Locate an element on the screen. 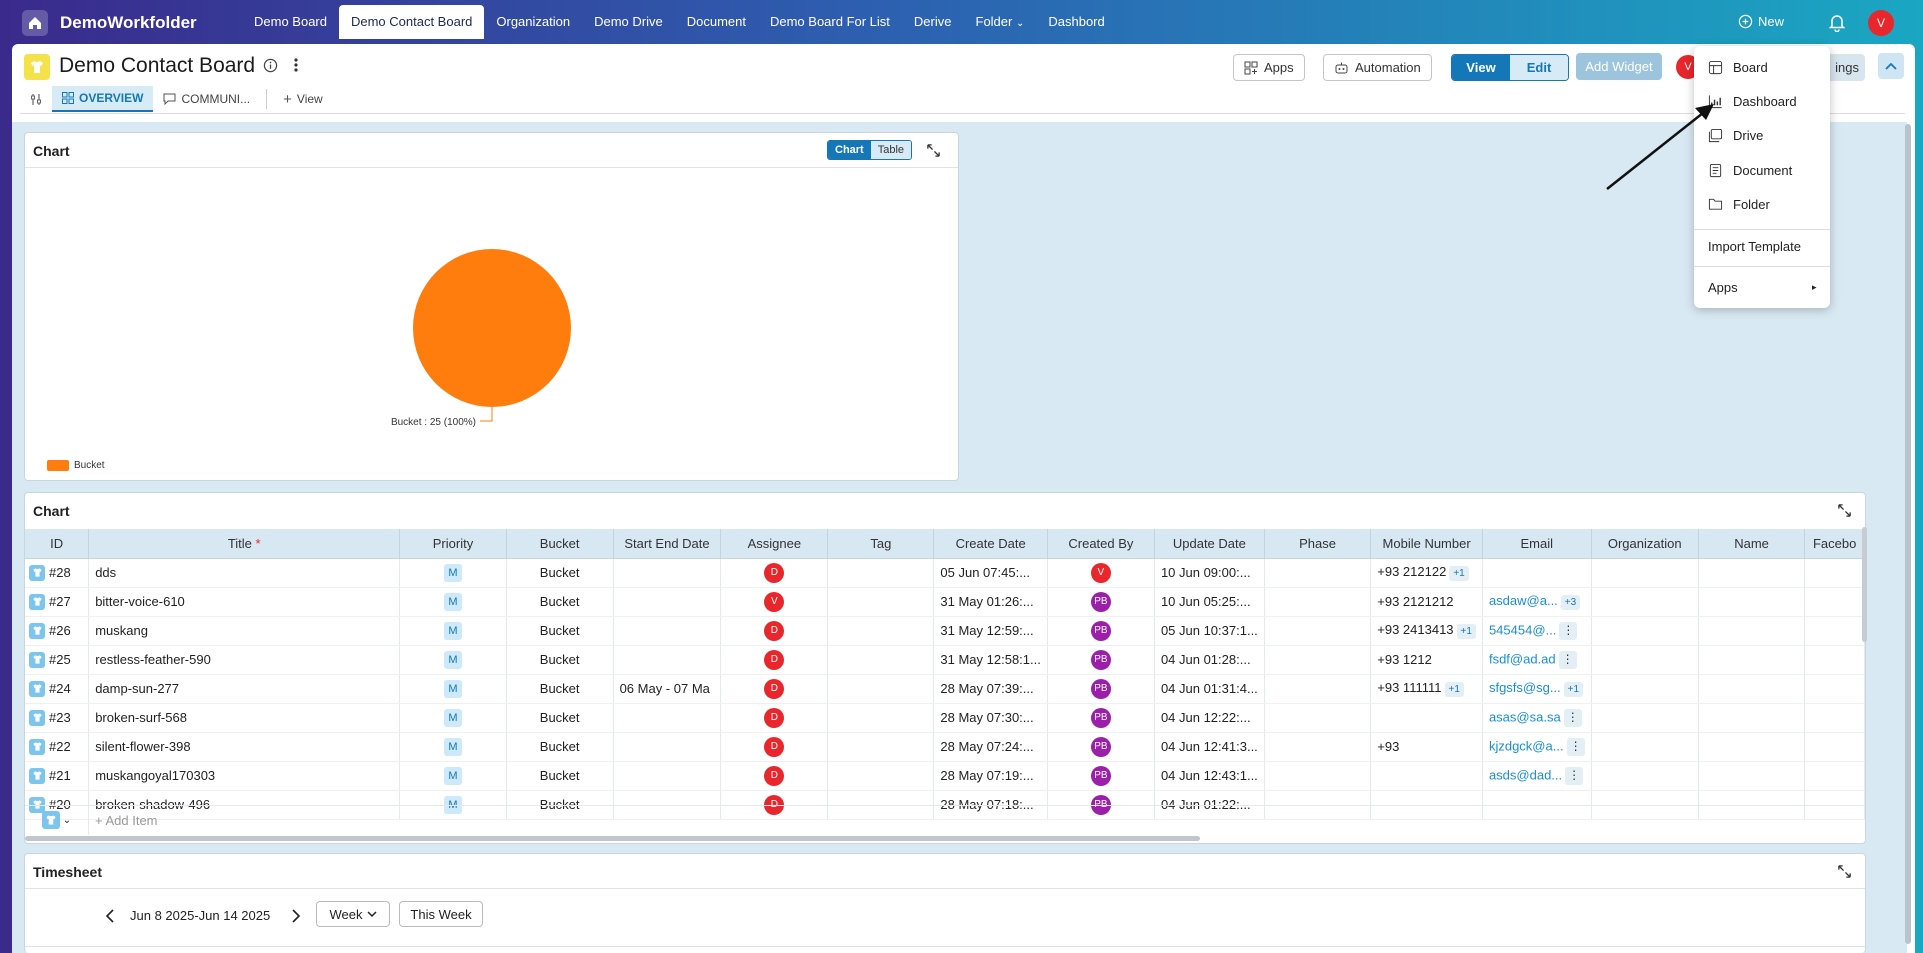 Image resolution: width=1923 pixels, height=953 pixels. email-more-button: ⋮ is located at coordinates (1567, 659).